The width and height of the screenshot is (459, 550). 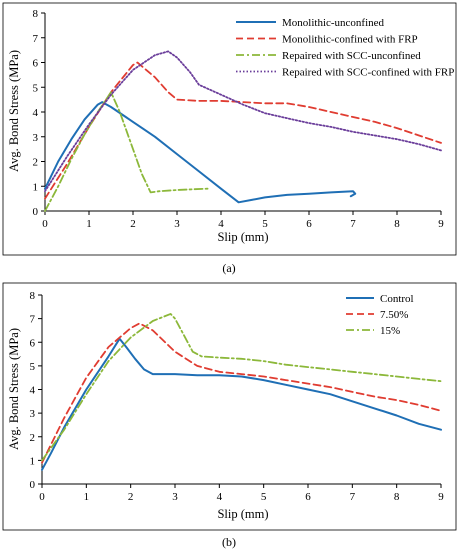 I want to click on panel-a-x-tick-label: 3, so click(x=177, y=224).